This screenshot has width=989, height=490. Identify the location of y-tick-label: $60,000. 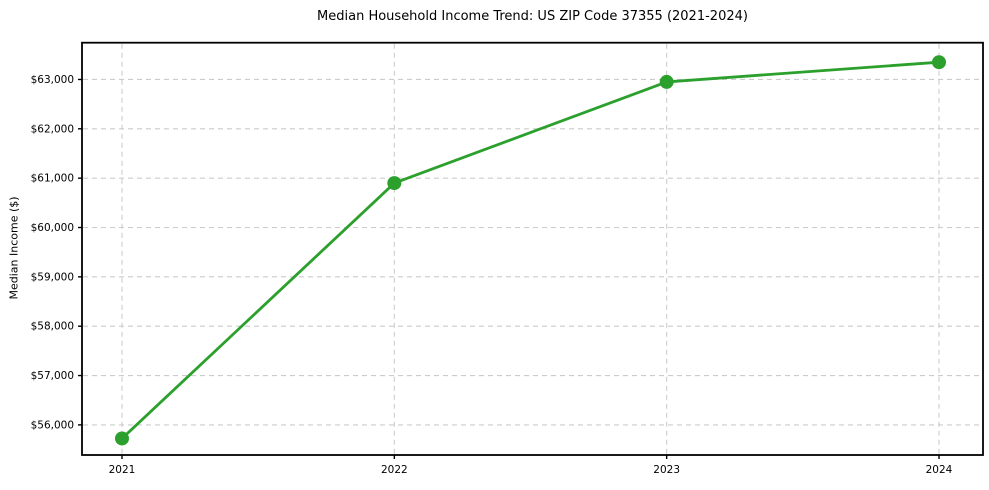
(52, 228).